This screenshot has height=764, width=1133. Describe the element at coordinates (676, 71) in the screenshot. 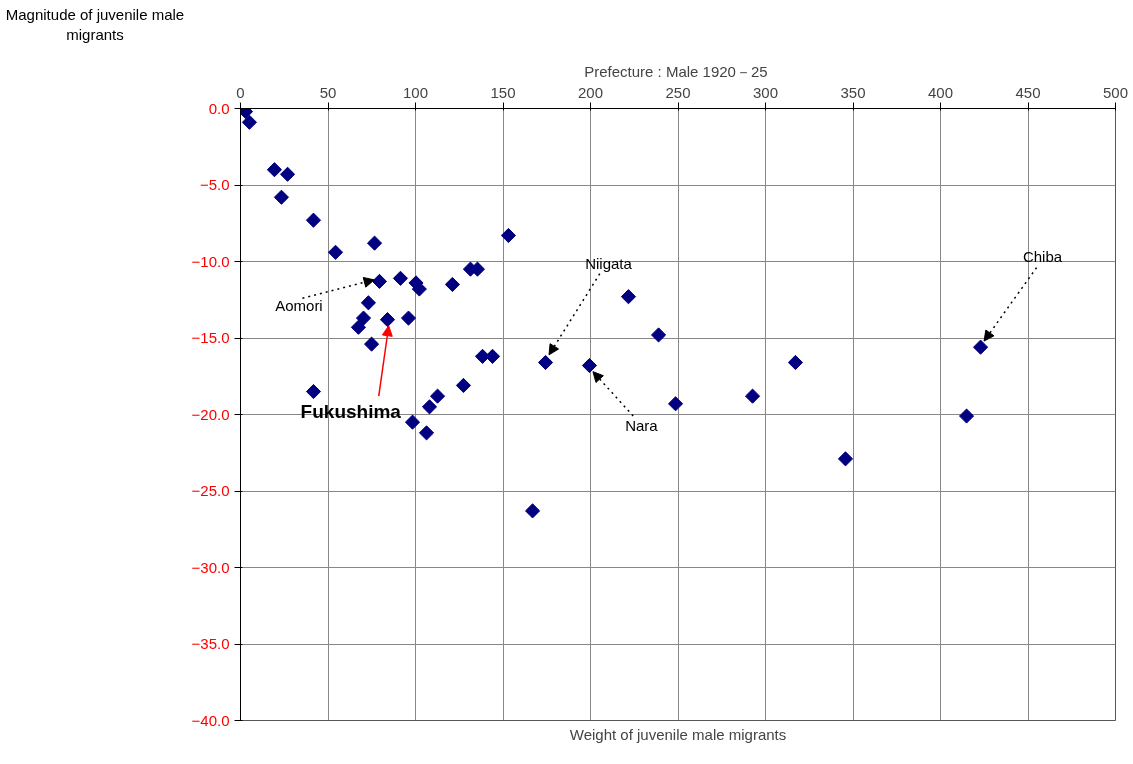

I see `chart-title: Prefecture : Male 1920－25` at that location.